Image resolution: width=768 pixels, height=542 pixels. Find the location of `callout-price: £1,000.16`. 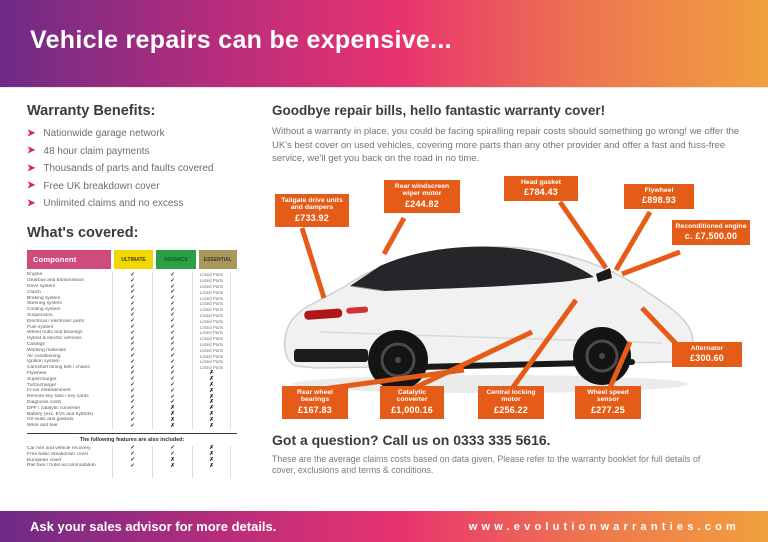

callout-price: £1,000.16 is located at coordinates (412, 409).